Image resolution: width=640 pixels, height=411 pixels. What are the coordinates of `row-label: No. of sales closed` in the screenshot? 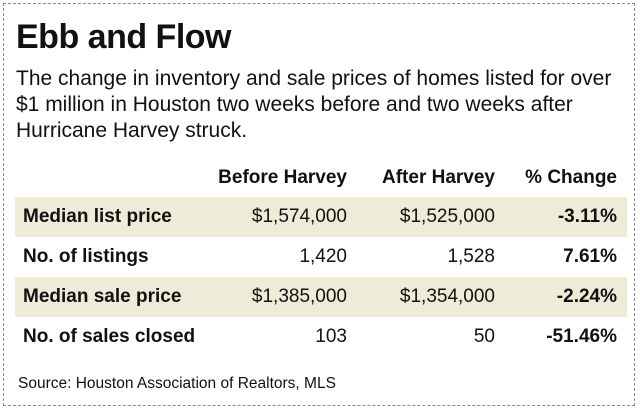 It's located at (109, 336).